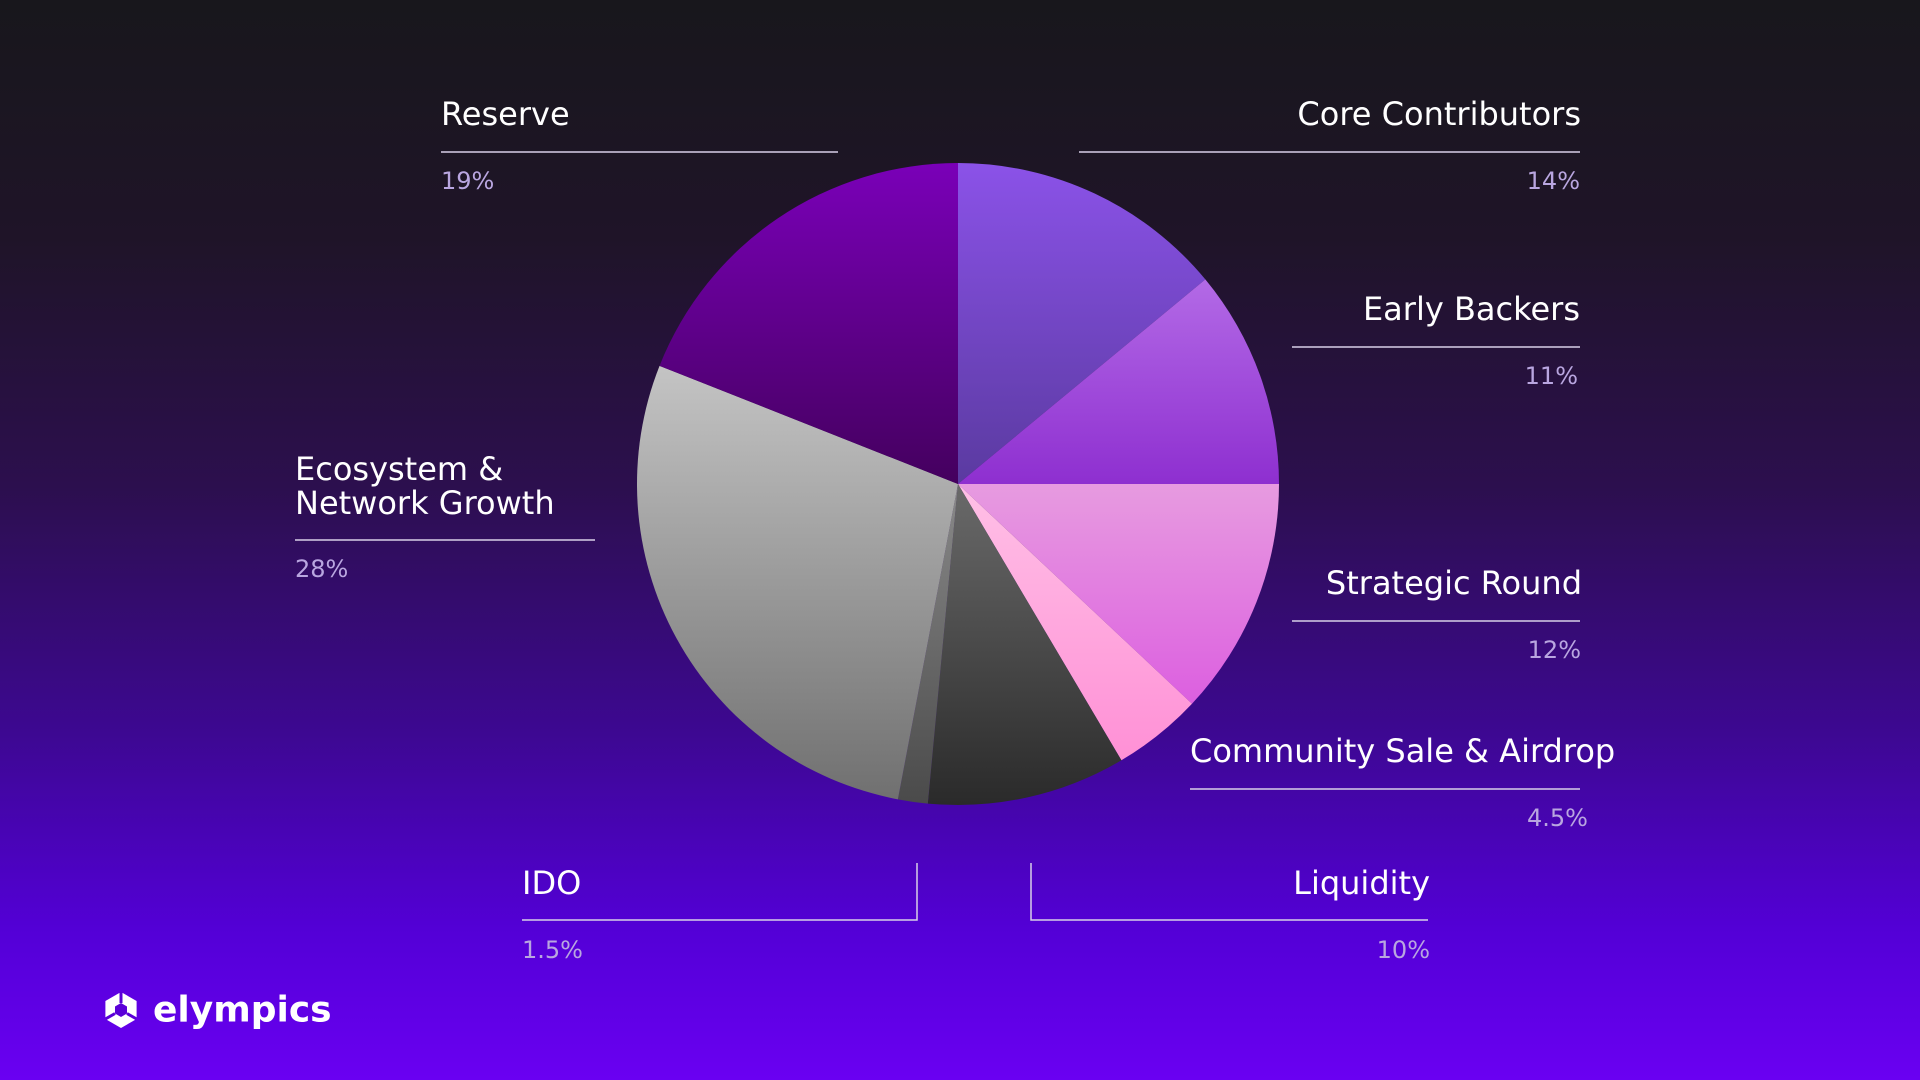  Describe the element at coordinates (1554, 650) in the screenshot. I see `value-label: 12%` at that location.